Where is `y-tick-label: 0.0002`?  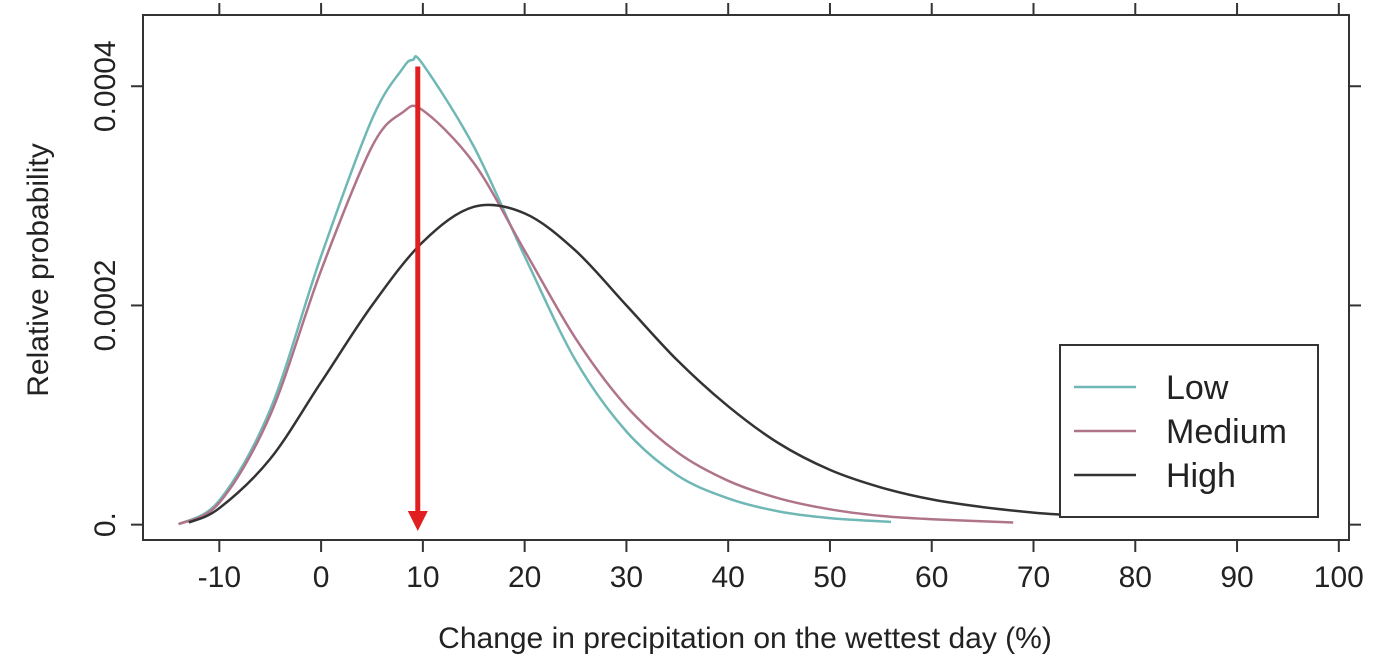
y-tick-label: 0.0002 is located at coordinates (105, 306).